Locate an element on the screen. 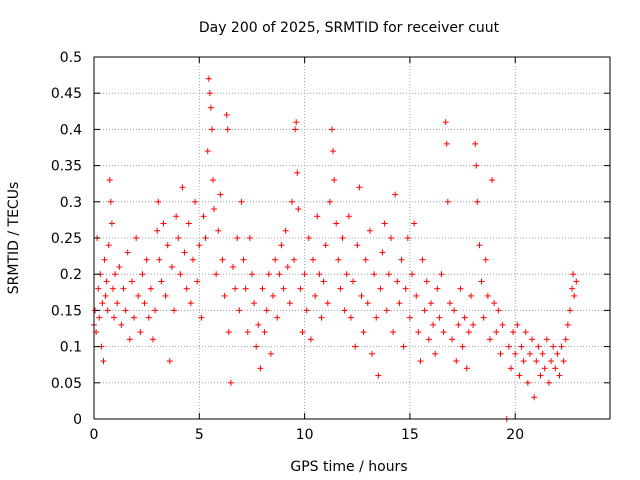 The height and width of the screenshot is (480, 640). x-tick-label: 20 is located at coordinates (515, 435).